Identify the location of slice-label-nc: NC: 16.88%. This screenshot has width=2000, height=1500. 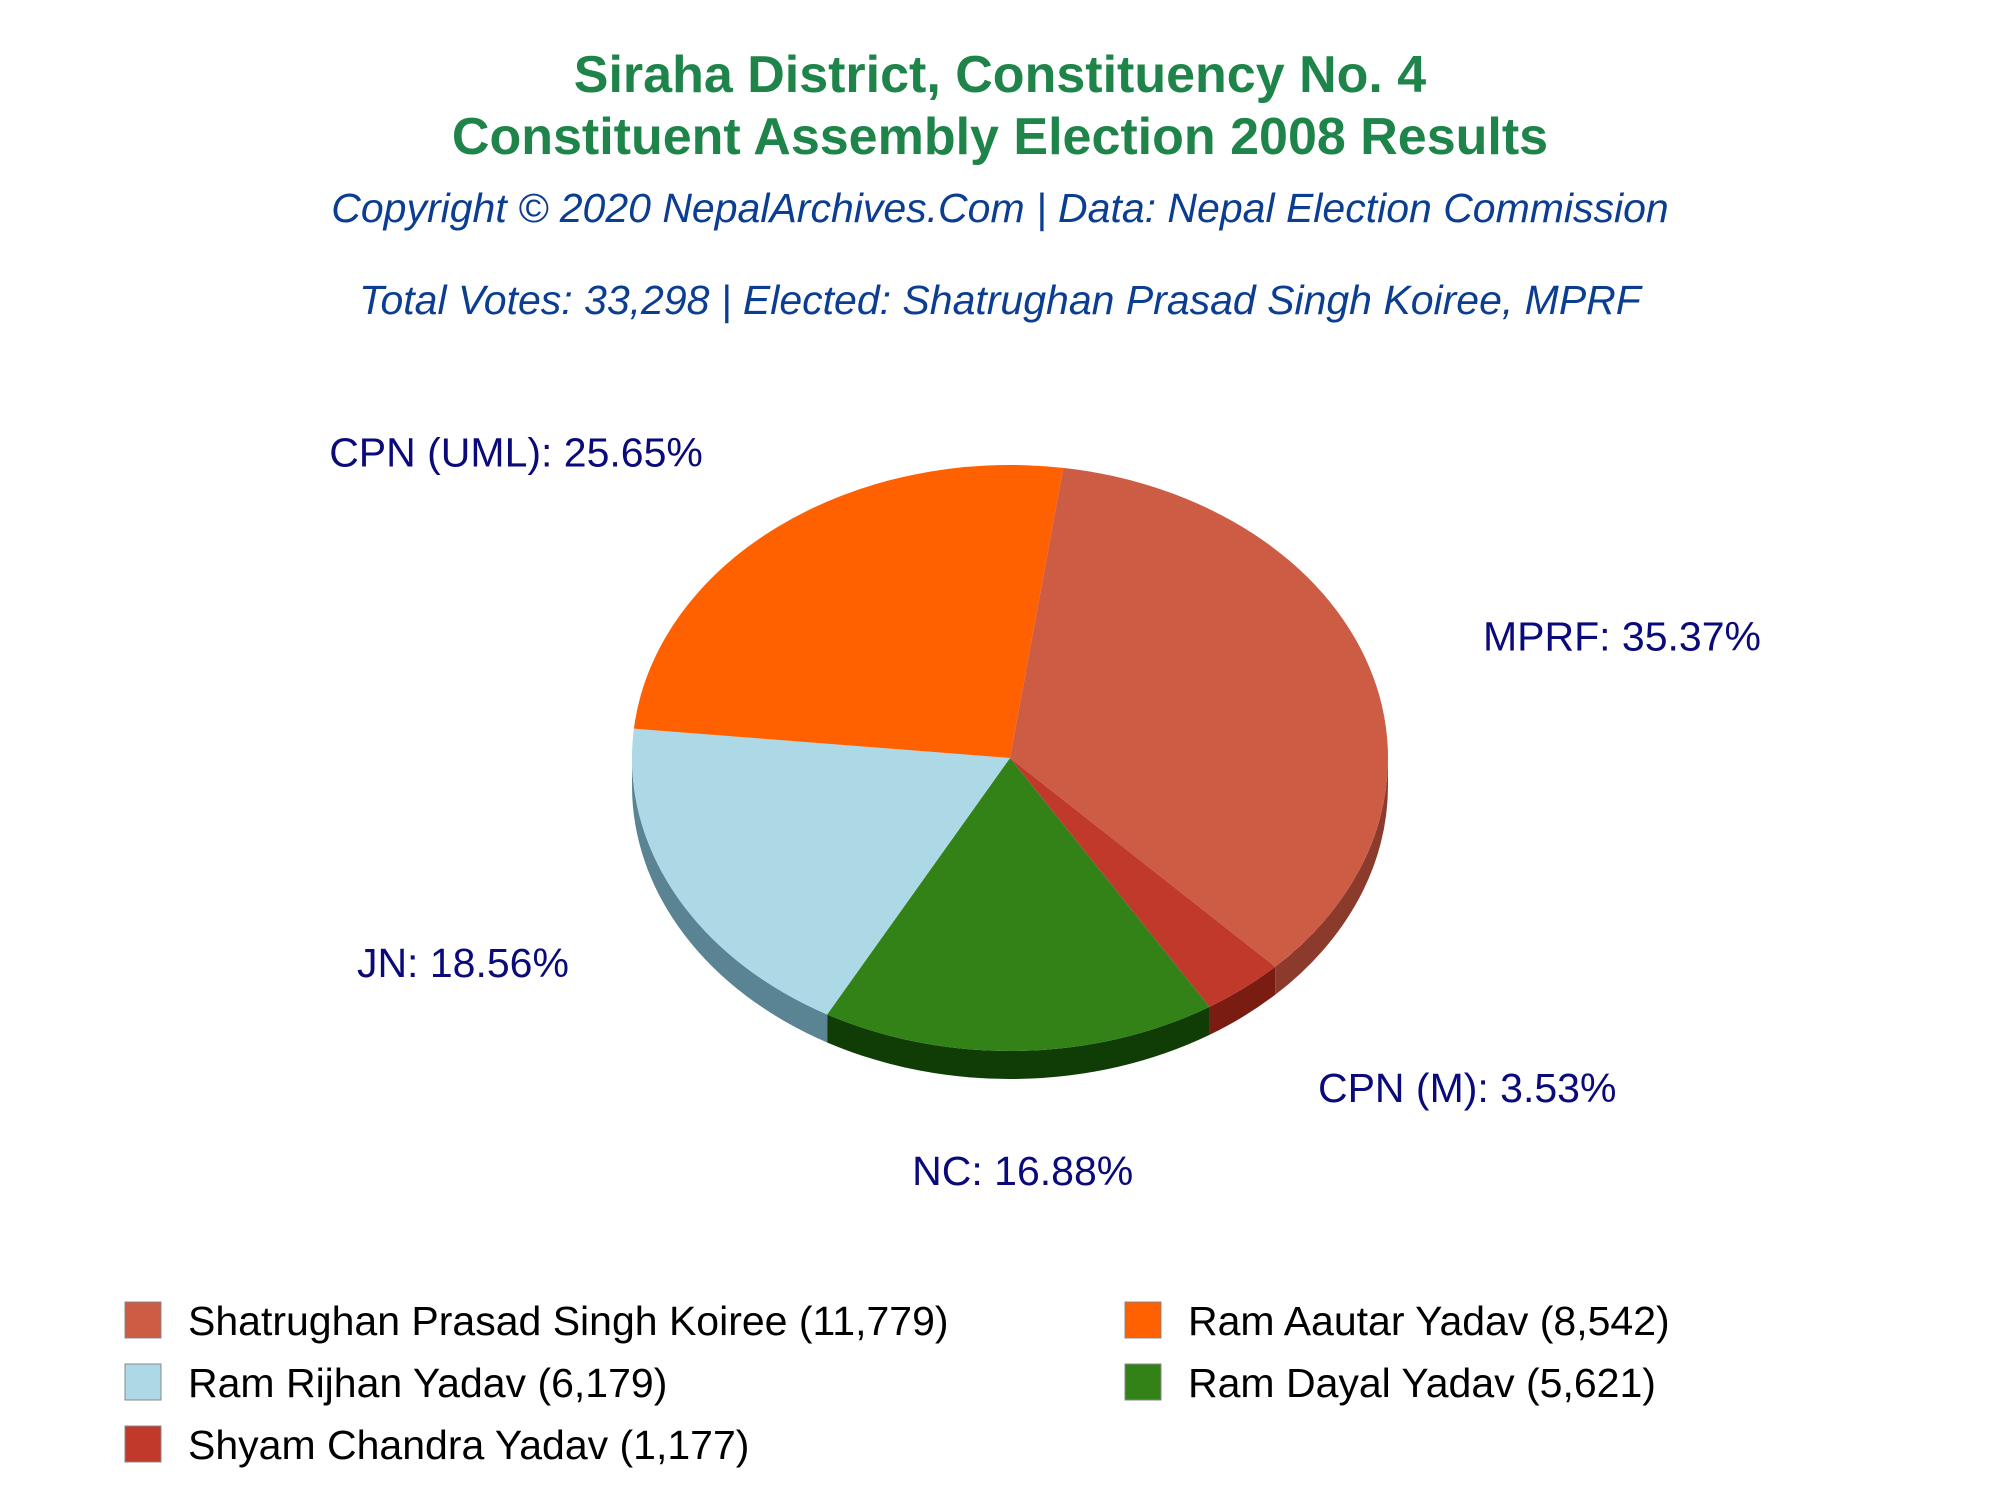
(1022, 1171).